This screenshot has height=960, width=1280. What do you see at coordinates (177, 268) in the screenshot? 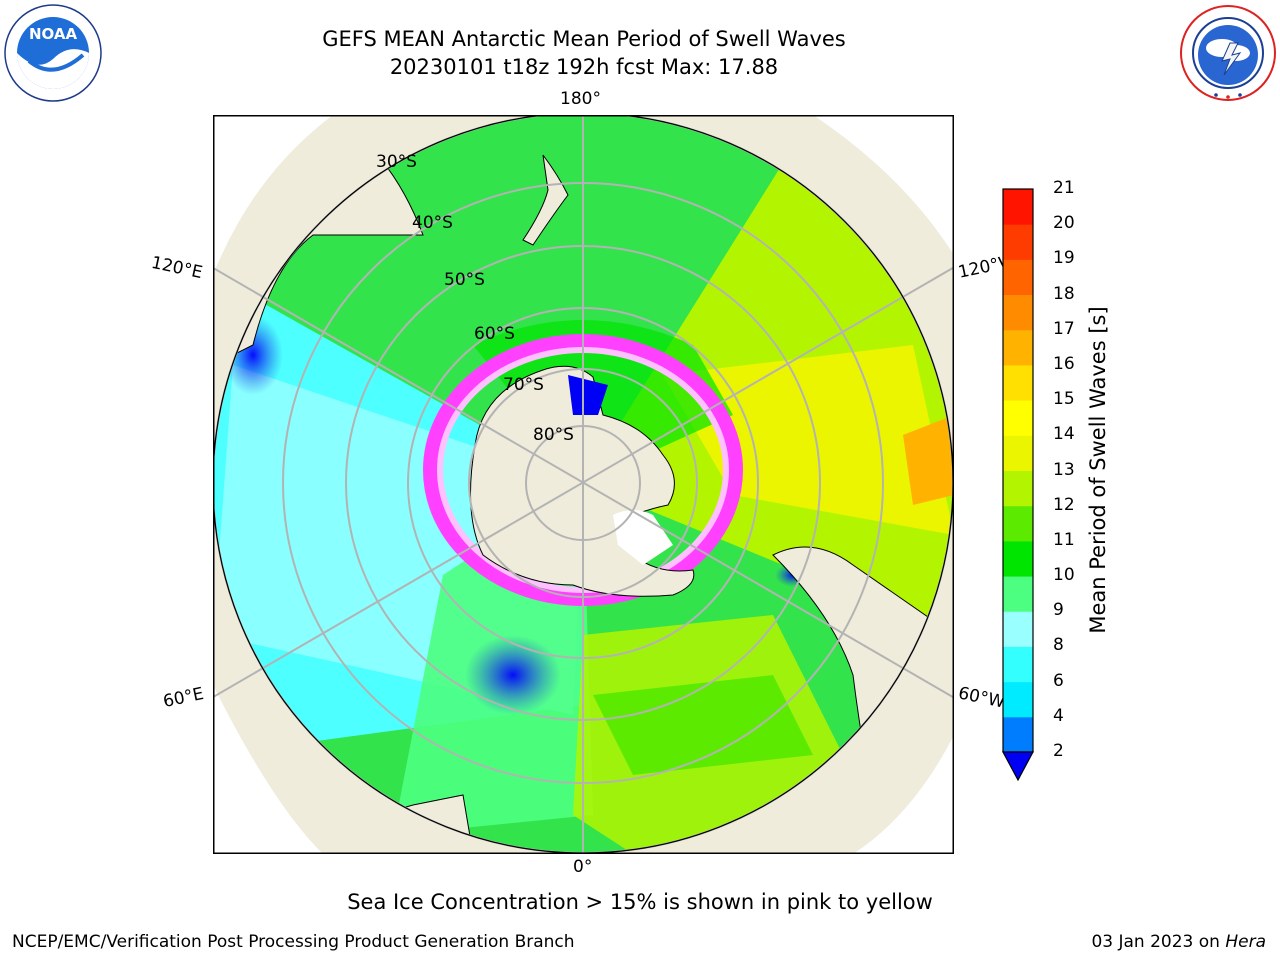
I see `lon-label-left-upper: 120°E` at bounding box center [177, 268].